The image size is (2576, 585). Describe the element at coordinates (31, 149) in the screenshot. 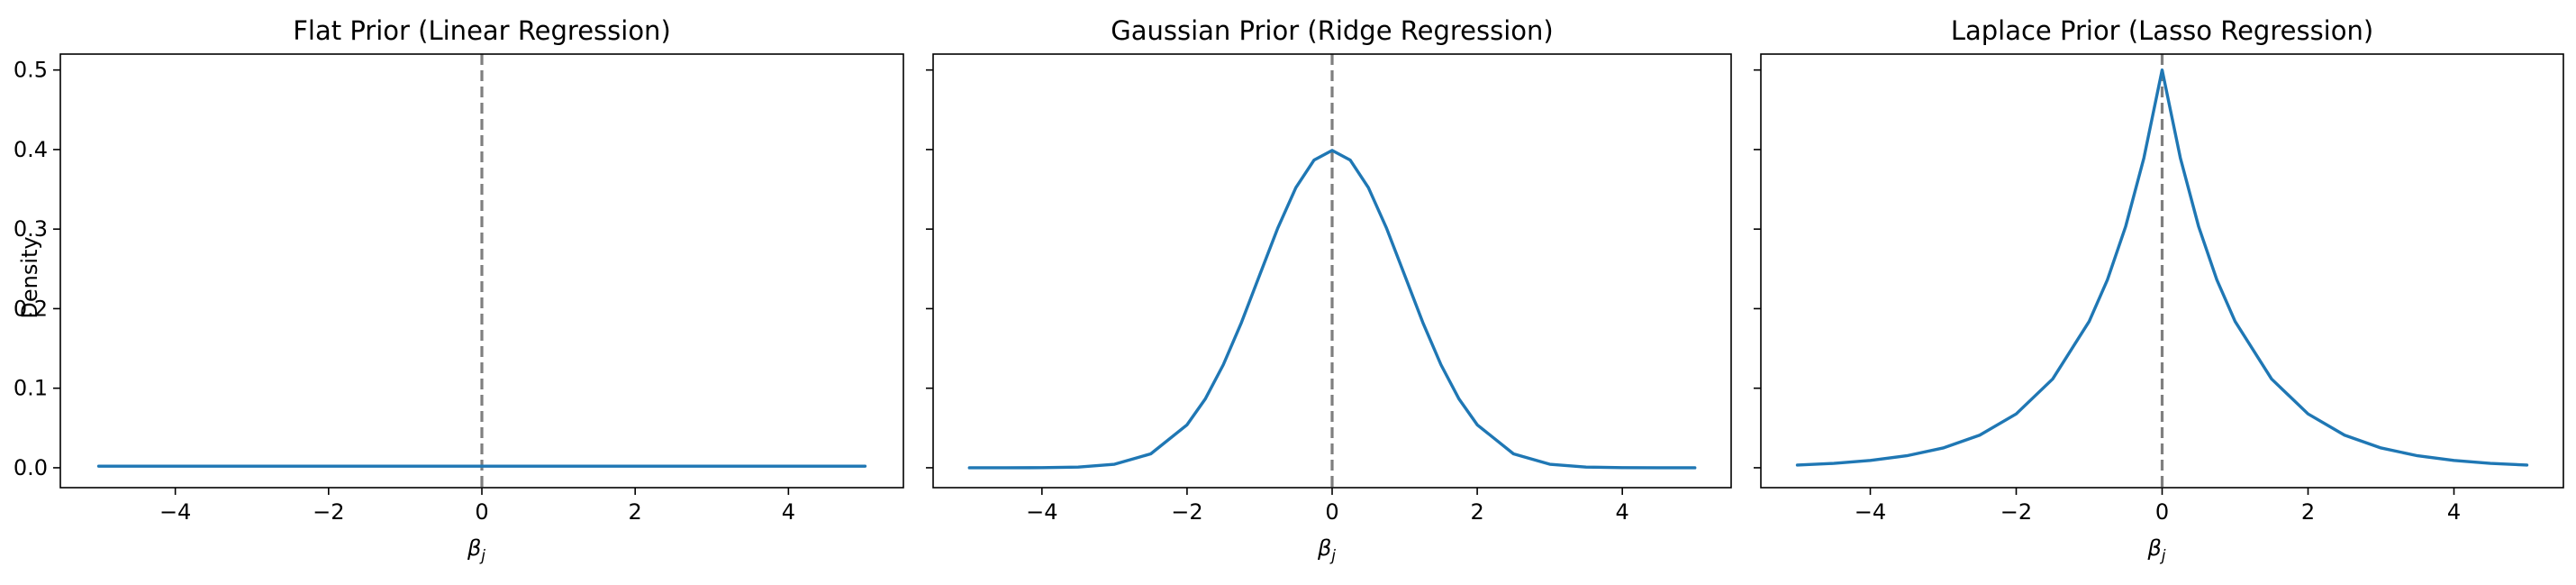

I see `y-tick-label: 0.4` at that location.